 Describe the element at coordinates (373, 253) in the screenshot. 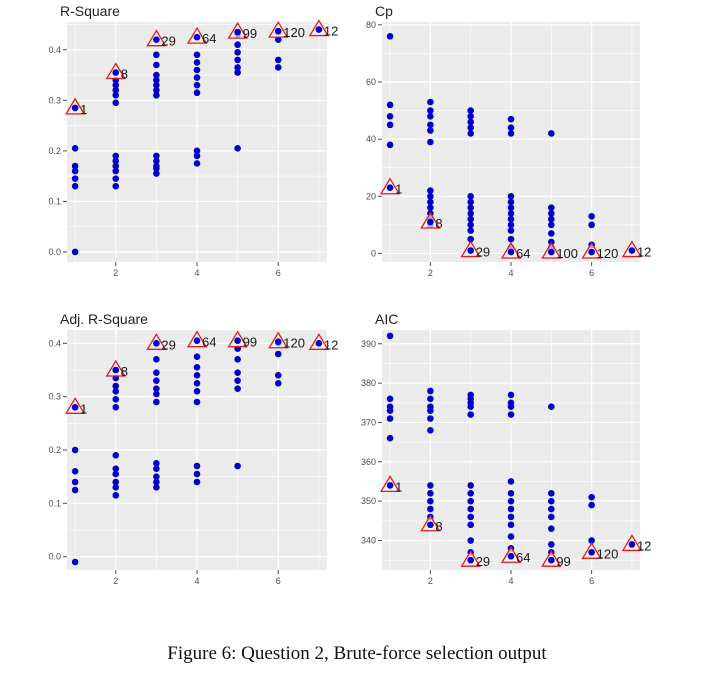

I see `chart1-y-tick-label: 0` at that location.